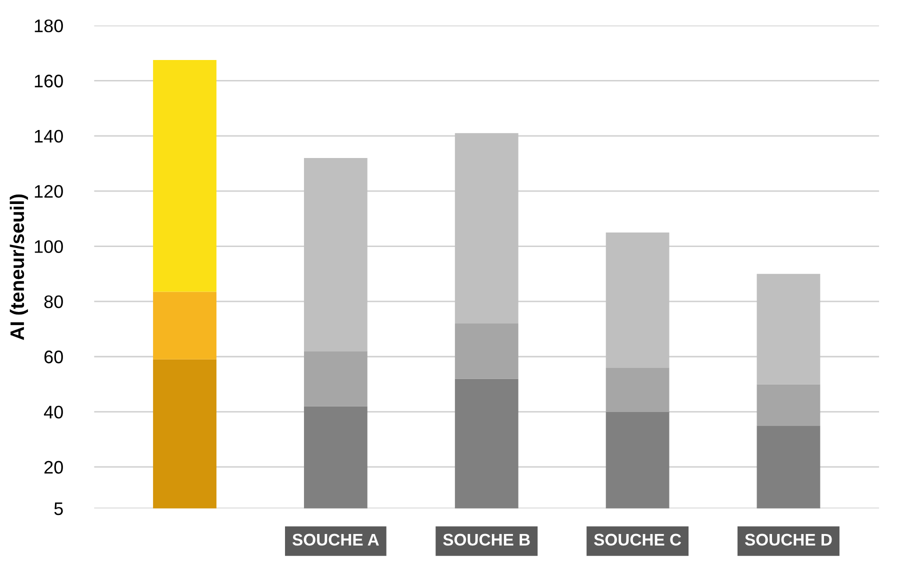  I want to click on y-tick-label: 100, so click(48, 246).